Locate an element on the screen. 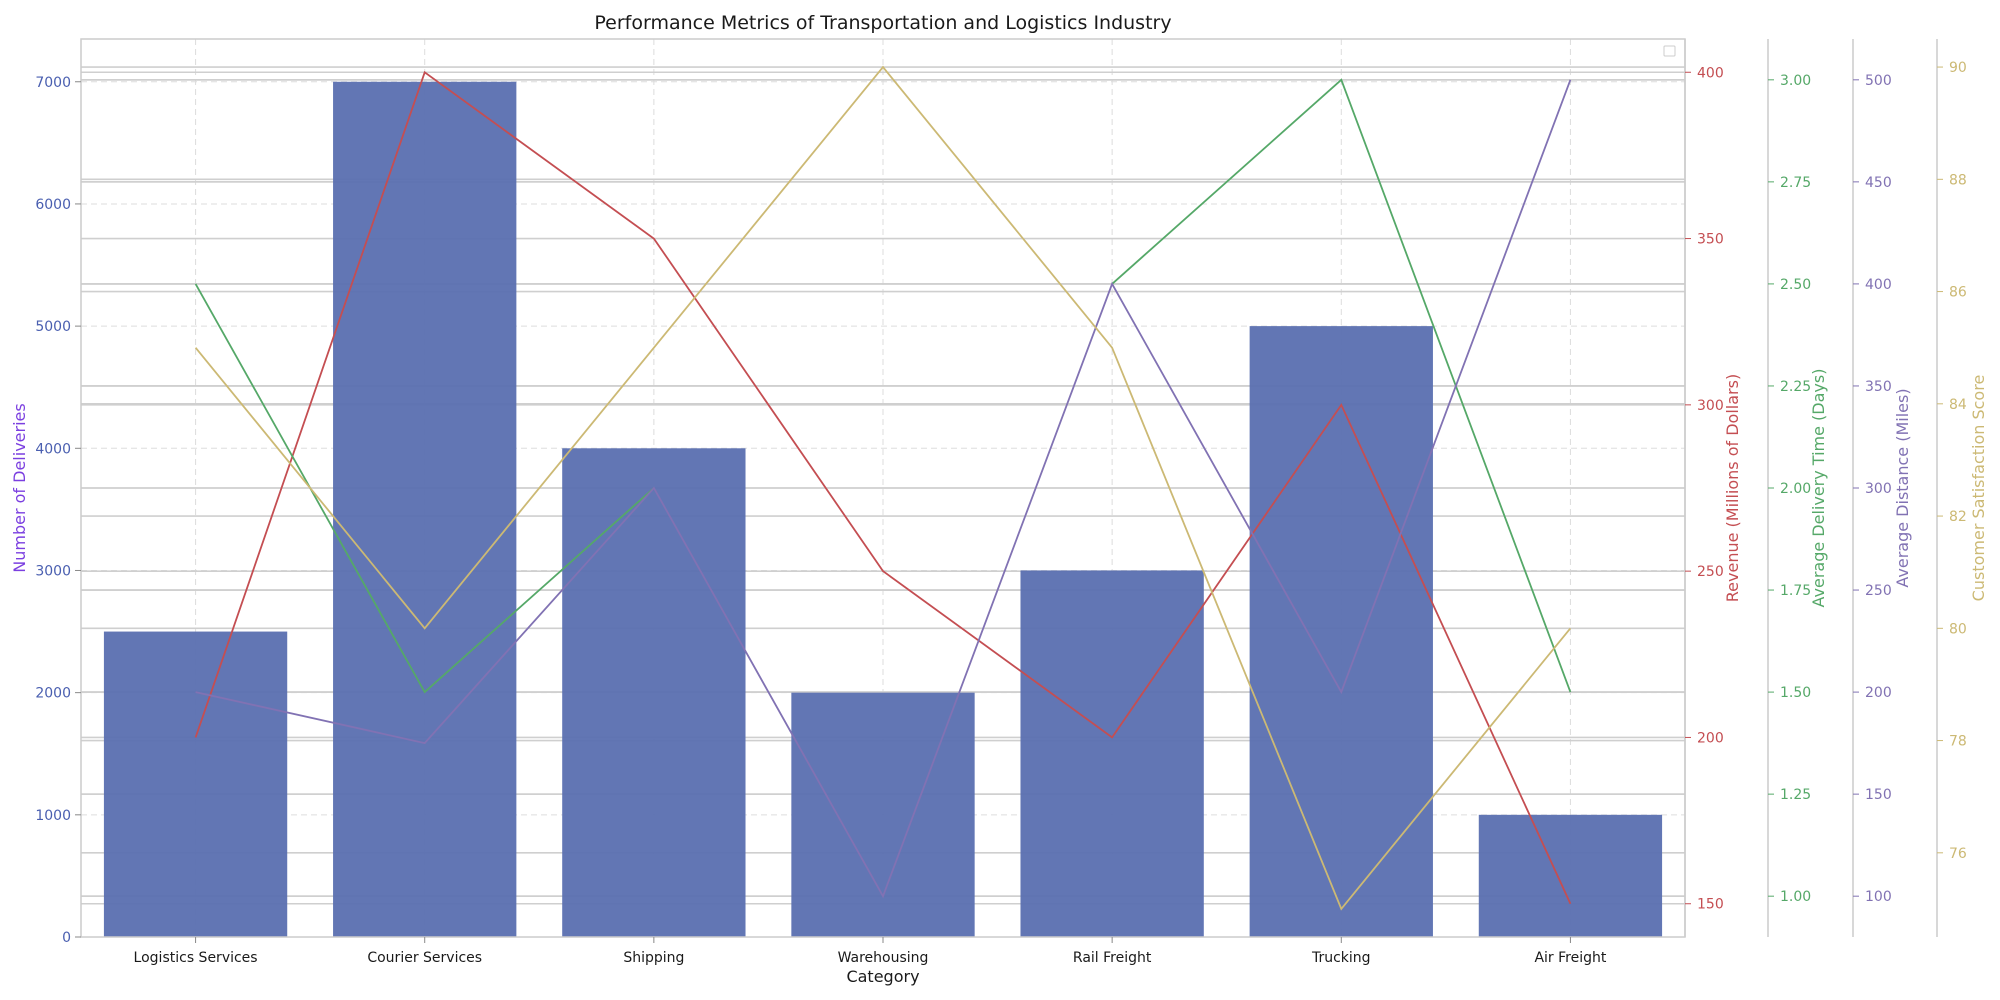 The image size is (2000, 1000). x-tick-label: Rail Freight is located at coordinates (1112, 958).